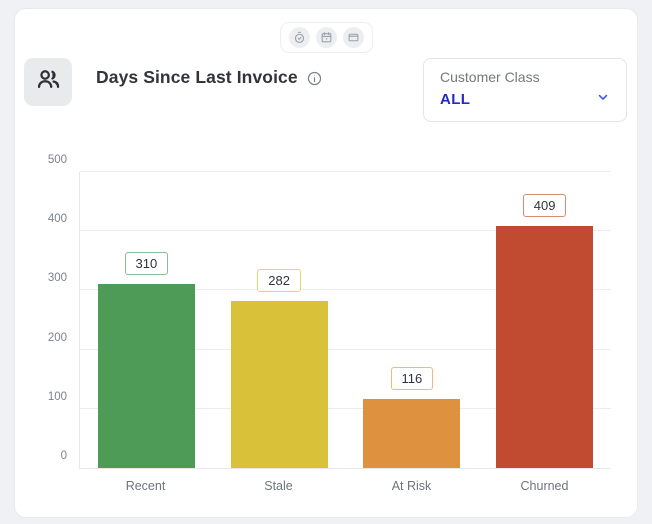  Describe the element at coordinates (57, 160) in the screenshot. I see `y-tick-label: 500` at that location.